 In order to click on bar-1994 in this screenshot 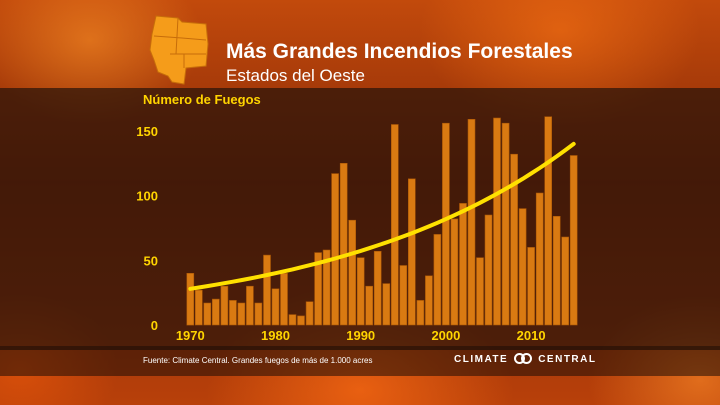, I will do `click(394, 225)`.